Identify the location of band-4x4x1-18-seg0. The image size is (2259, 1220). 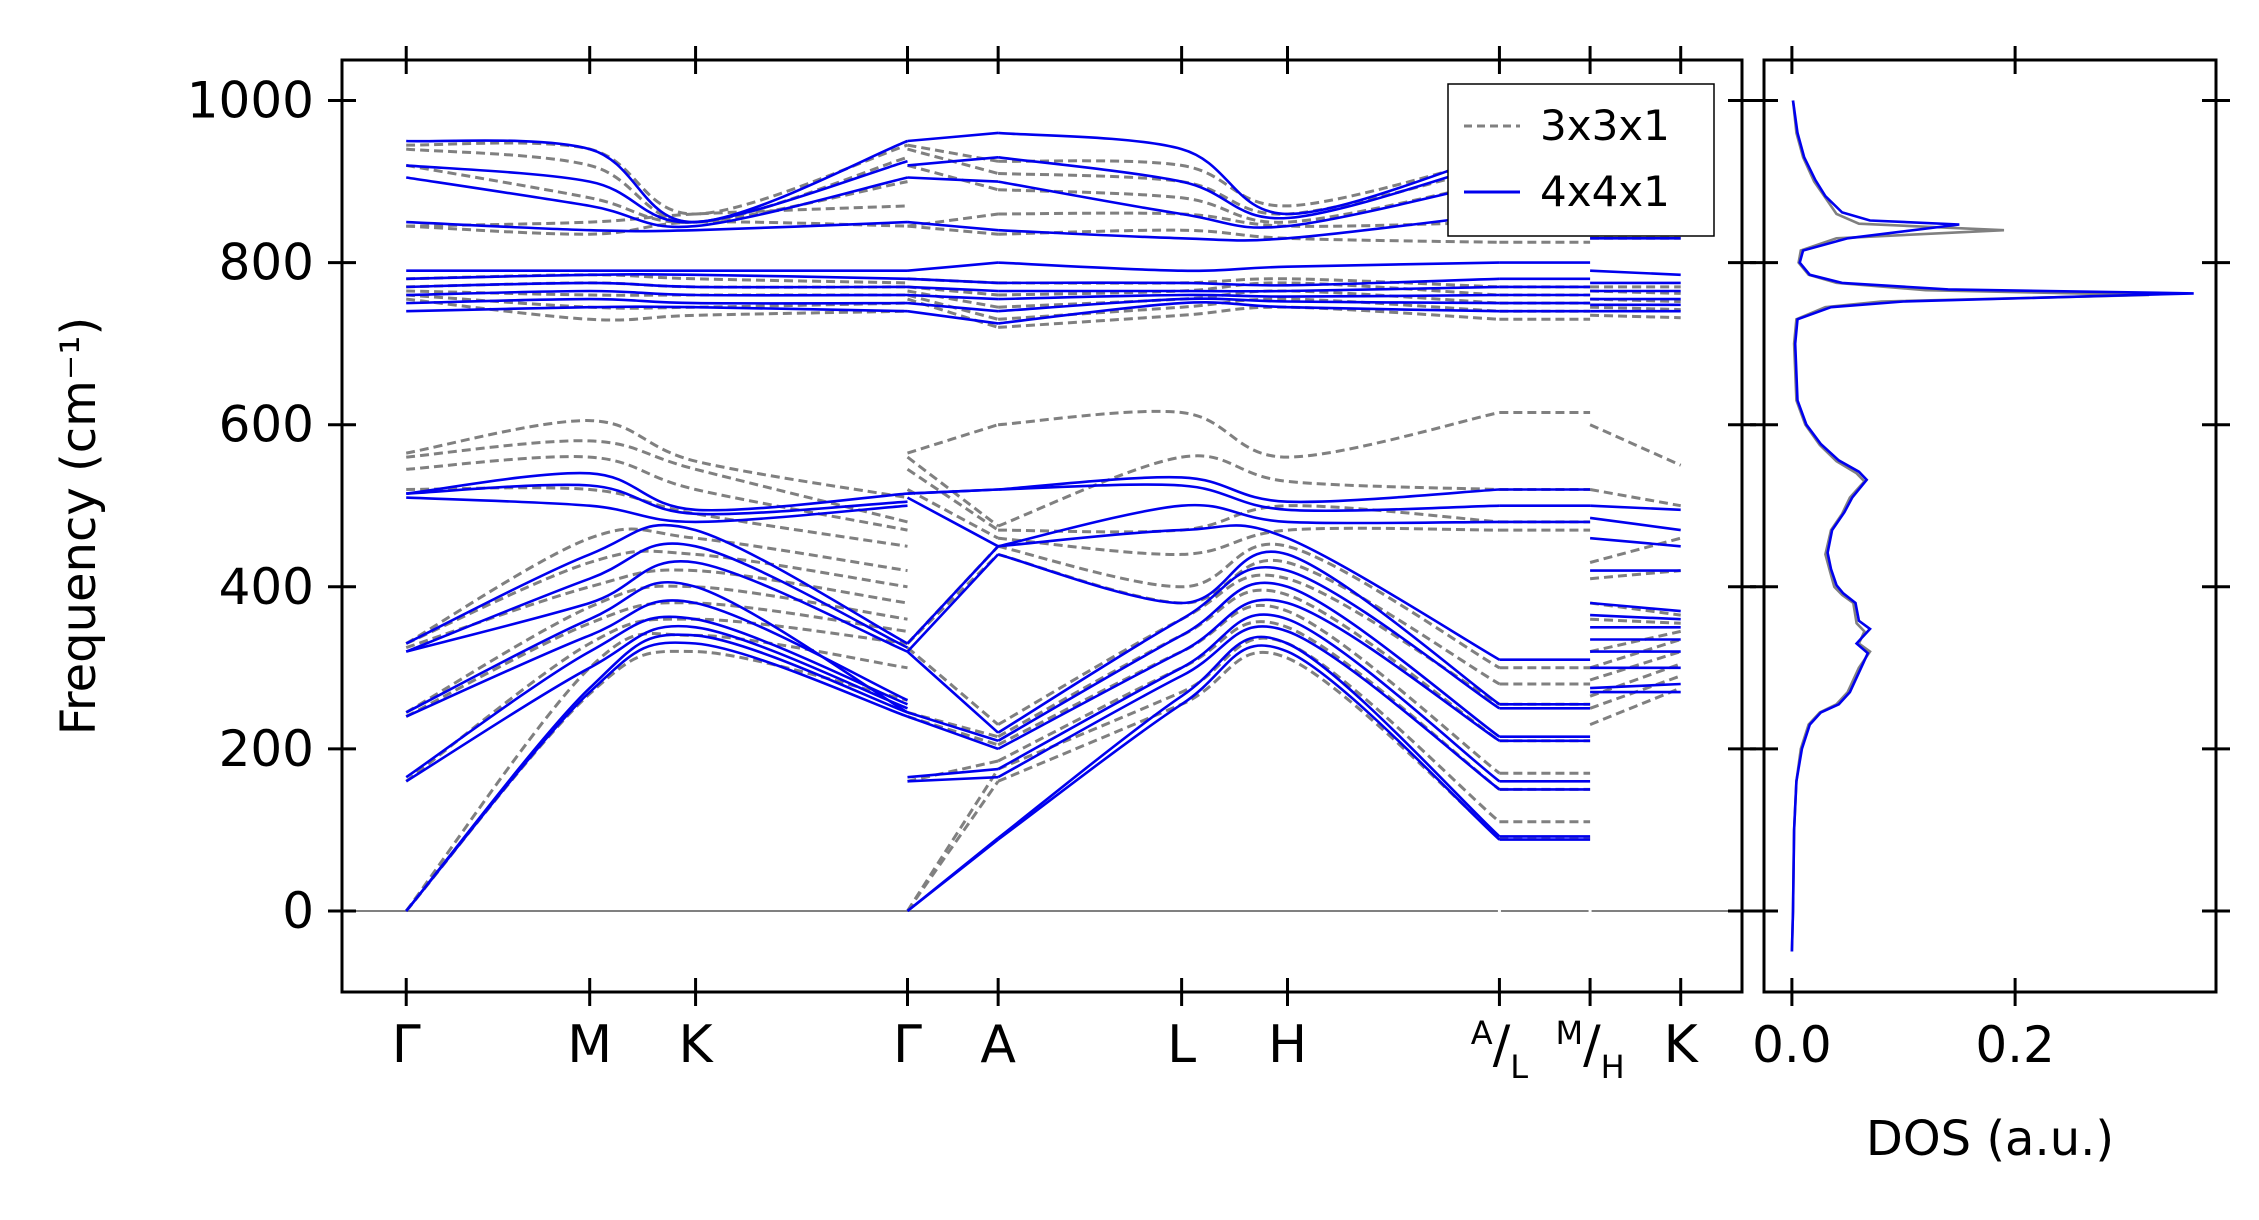
(657, 226).